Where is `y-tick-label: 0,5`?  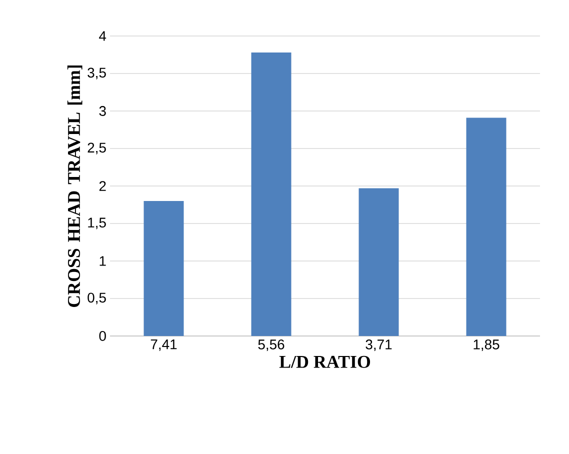
y-tick-label: 0,5 is located at coordinates (97, 298).